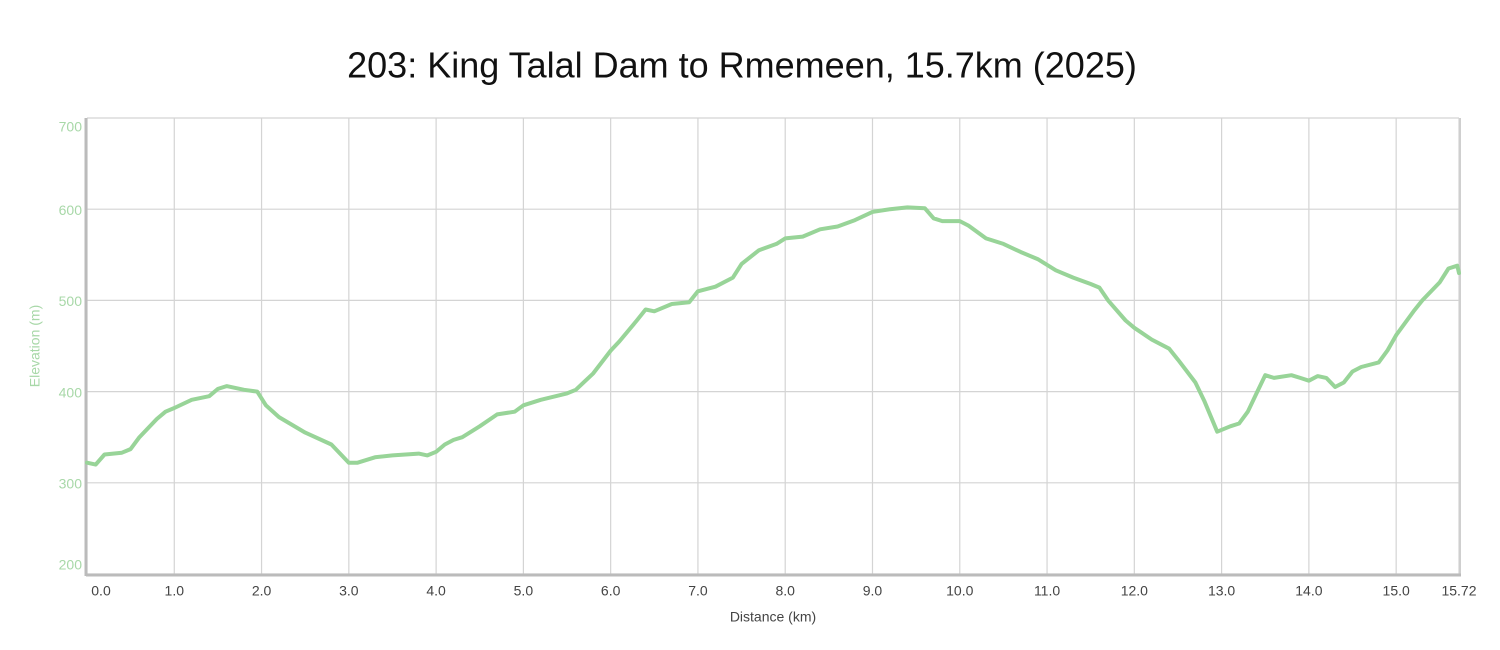 This screenshot has width=1500, height=650. Describe the element at coordinates (71, 565) in the screenshot. I see `y-tick-label: 200` at that location.